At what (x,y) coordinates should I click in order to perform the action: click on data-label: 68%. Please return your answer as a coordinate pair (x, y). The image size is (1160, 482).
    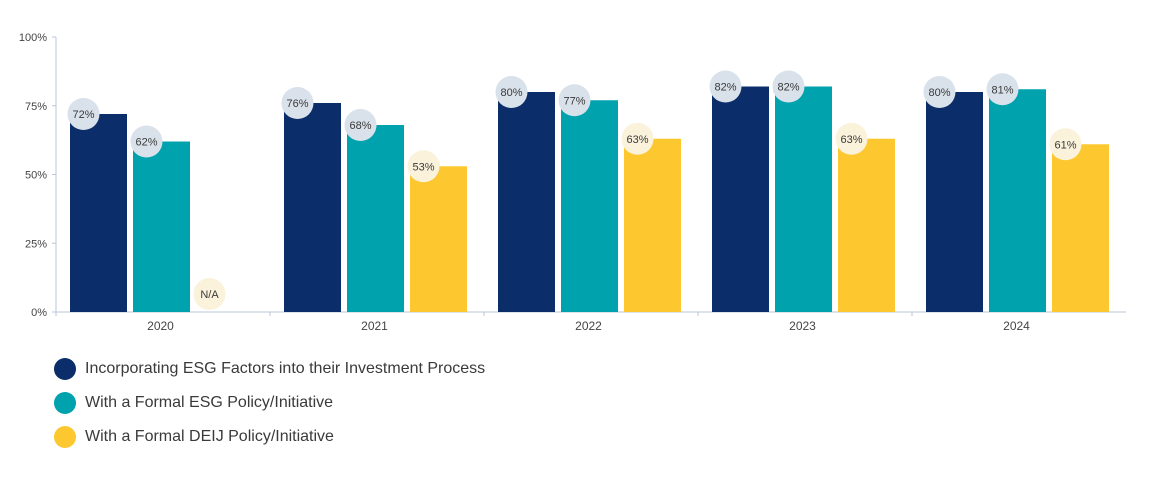
    Looking at the image, I should click on (360, 126).